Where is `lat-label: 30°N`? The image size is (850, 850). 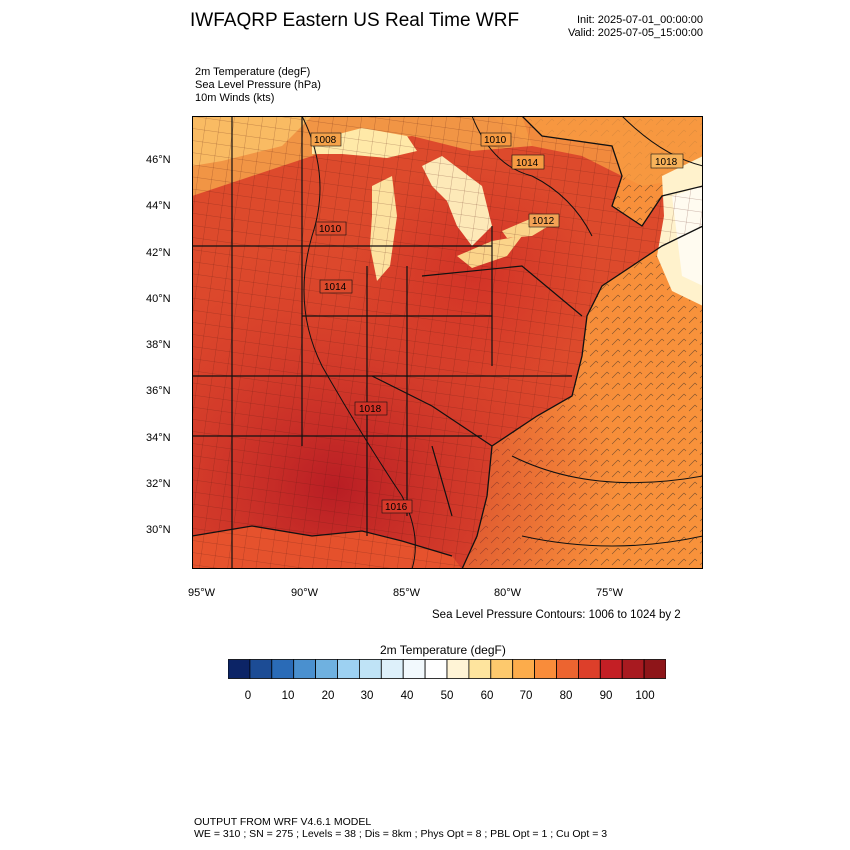
lat-label: 30°N is located at coordinates (158, 530).